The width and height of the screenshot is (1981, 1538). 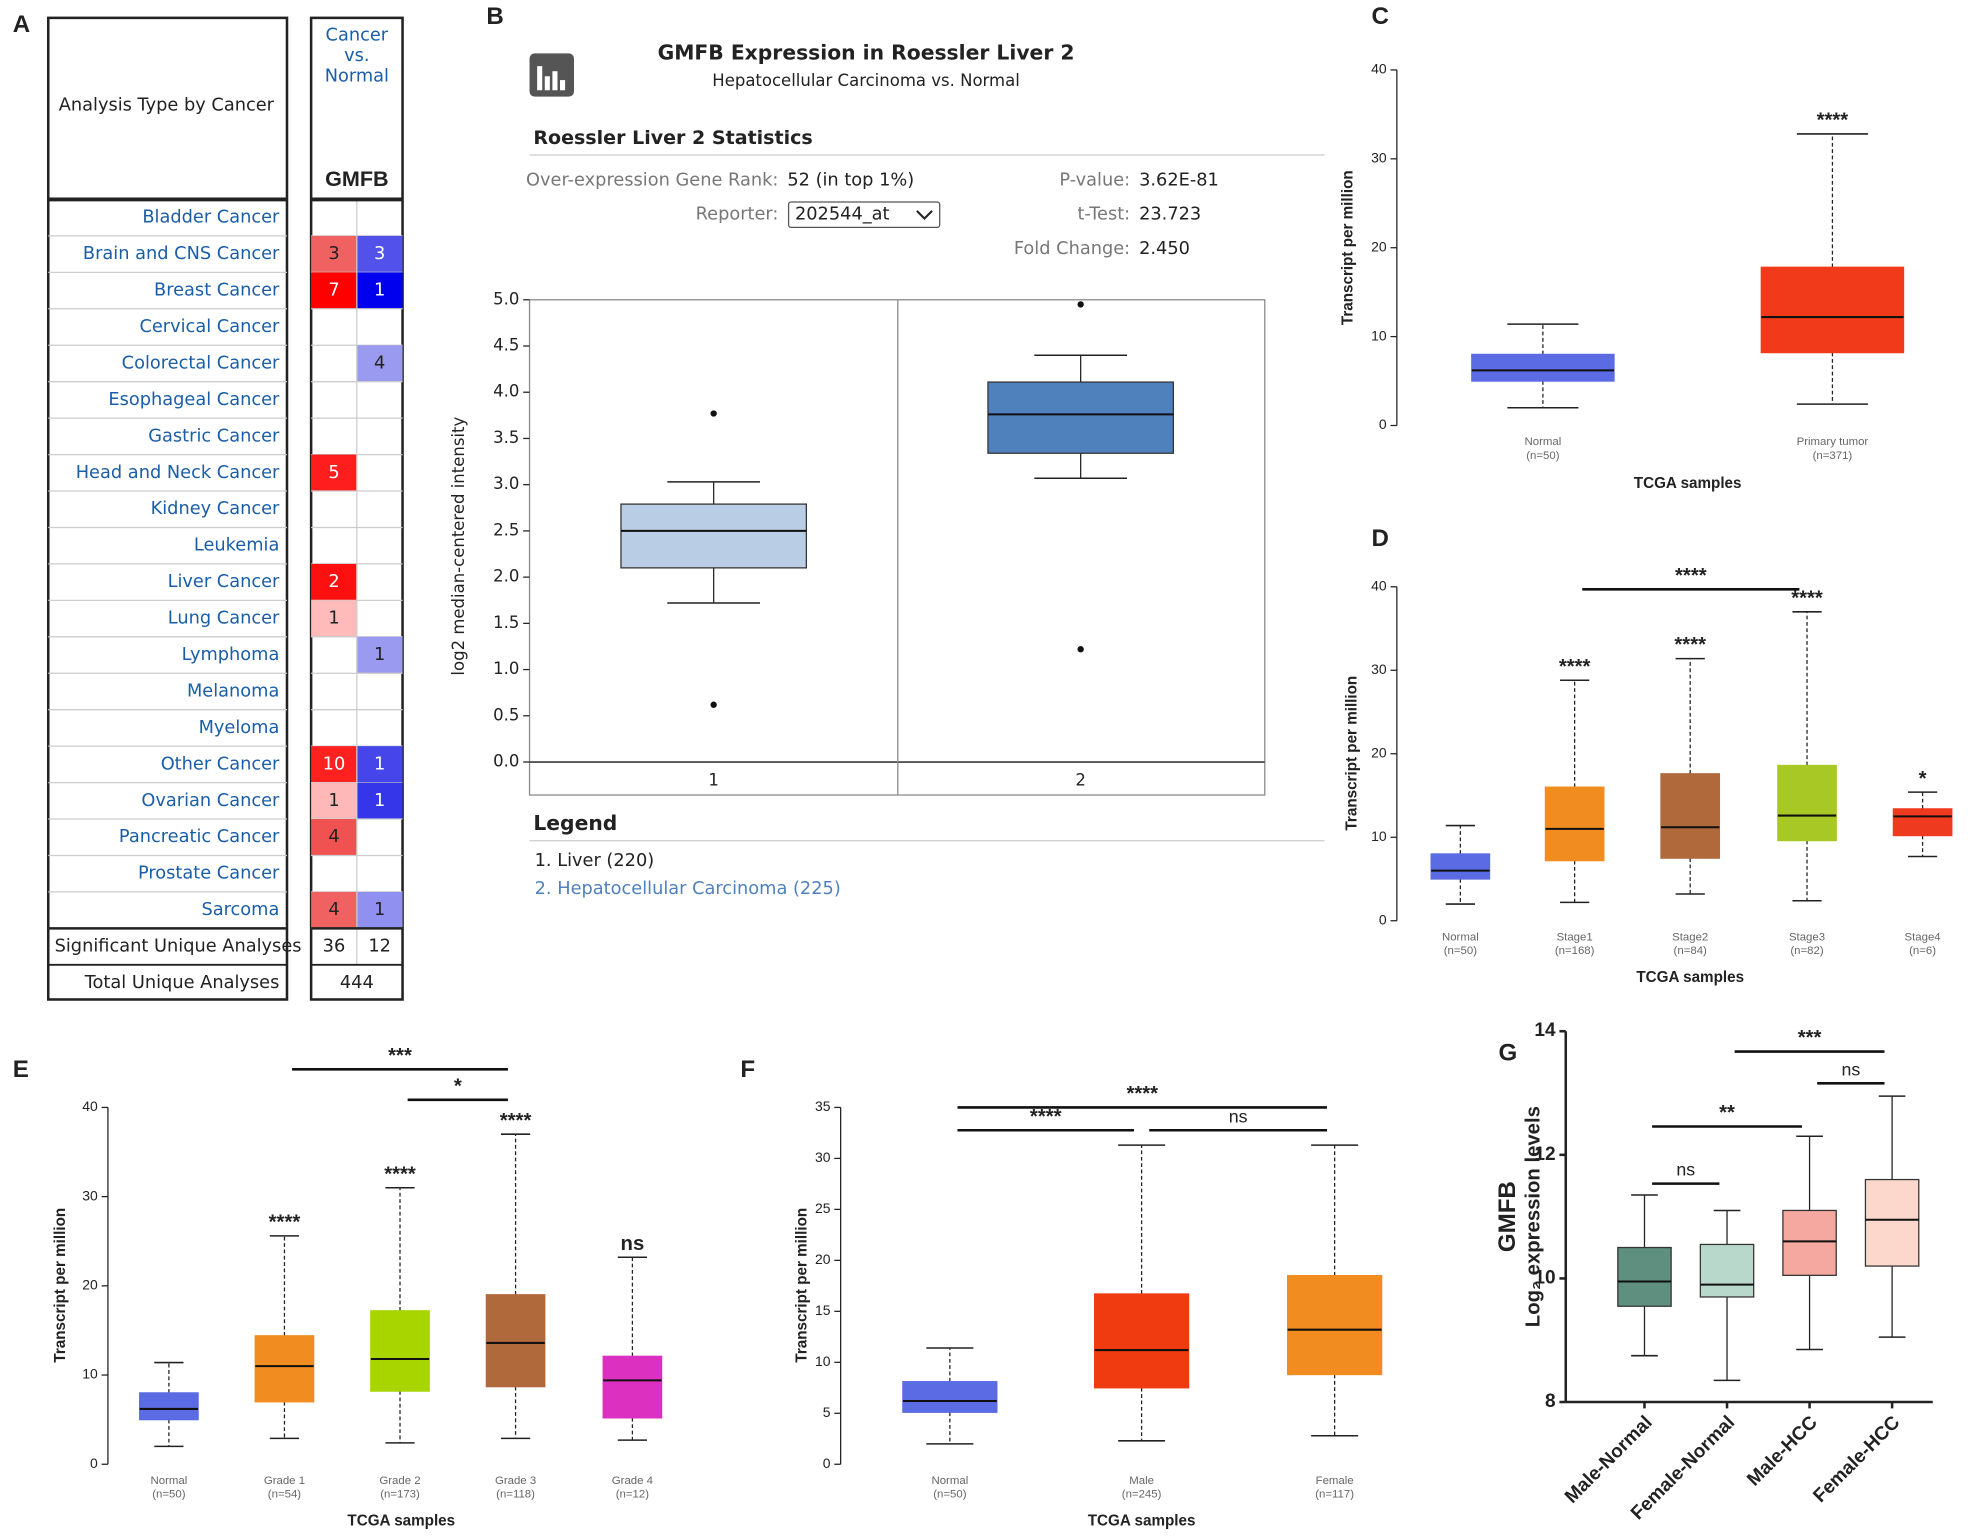 I want to click on x-tick-label: Grade 4, so click(x=633, y=1481).